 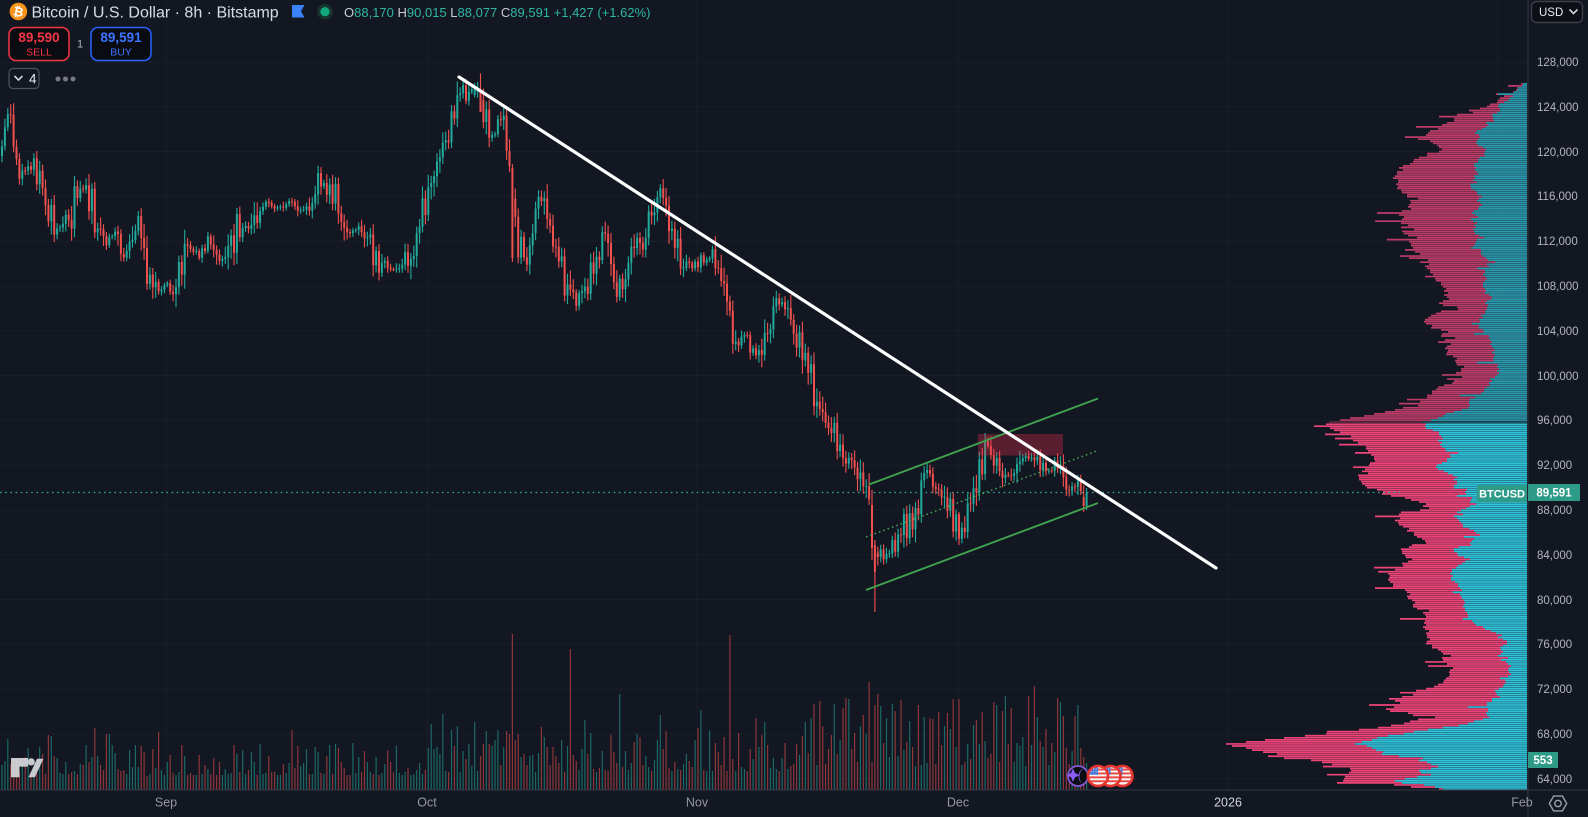 What do you see at coordinates (1558, 332) in the screenshot?
I see `svg-text: 104,000` at bounding box center [1558, 332].